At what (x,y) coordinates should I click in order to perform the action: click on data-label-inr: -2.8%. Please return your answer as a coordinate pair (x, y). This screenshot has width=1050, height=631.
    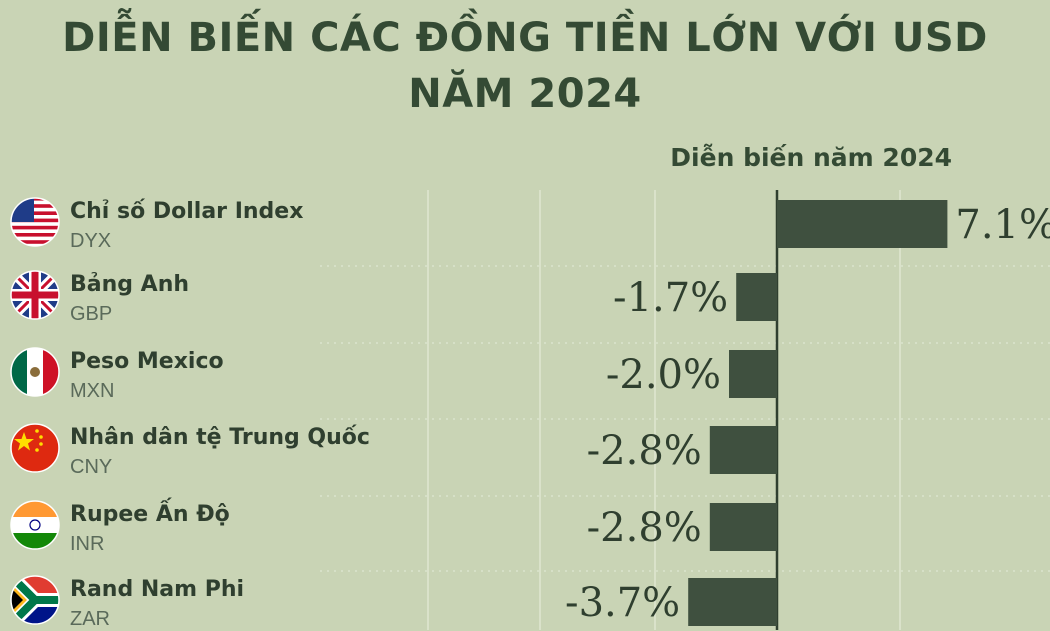
    Looking at the image, I should click on (644, 528).